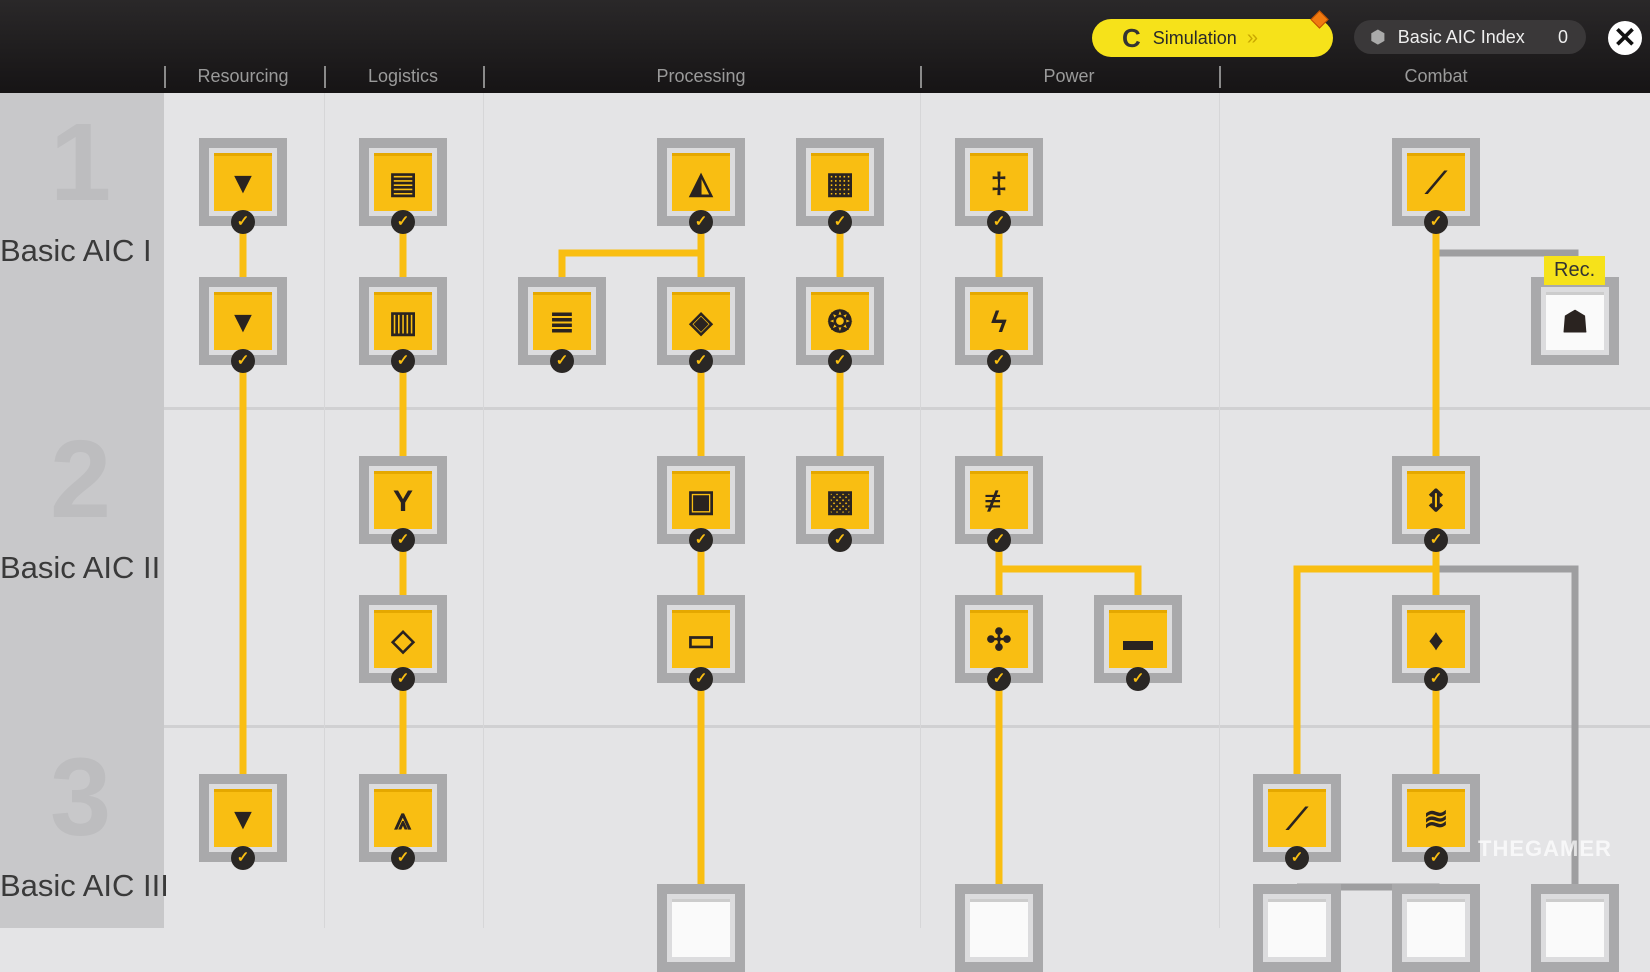  I want to click on stacker-icon: ≣, so click(562, 321).